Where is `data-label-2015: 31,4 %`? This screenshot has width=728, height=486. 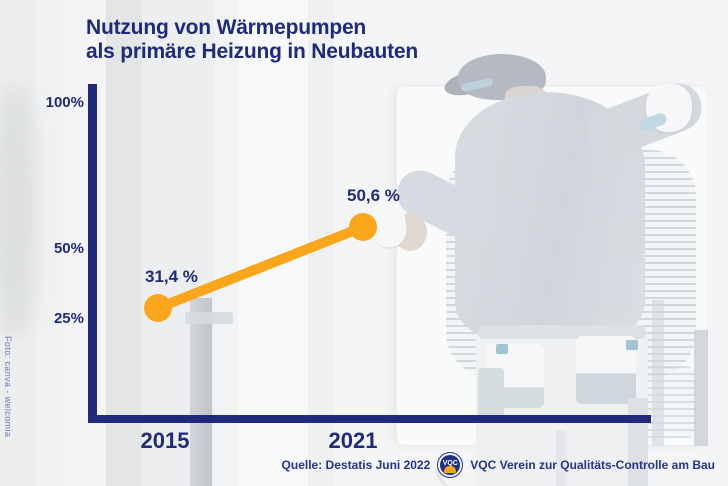
data-label-2015: 31,4 % is located at coordinates (171, 276).